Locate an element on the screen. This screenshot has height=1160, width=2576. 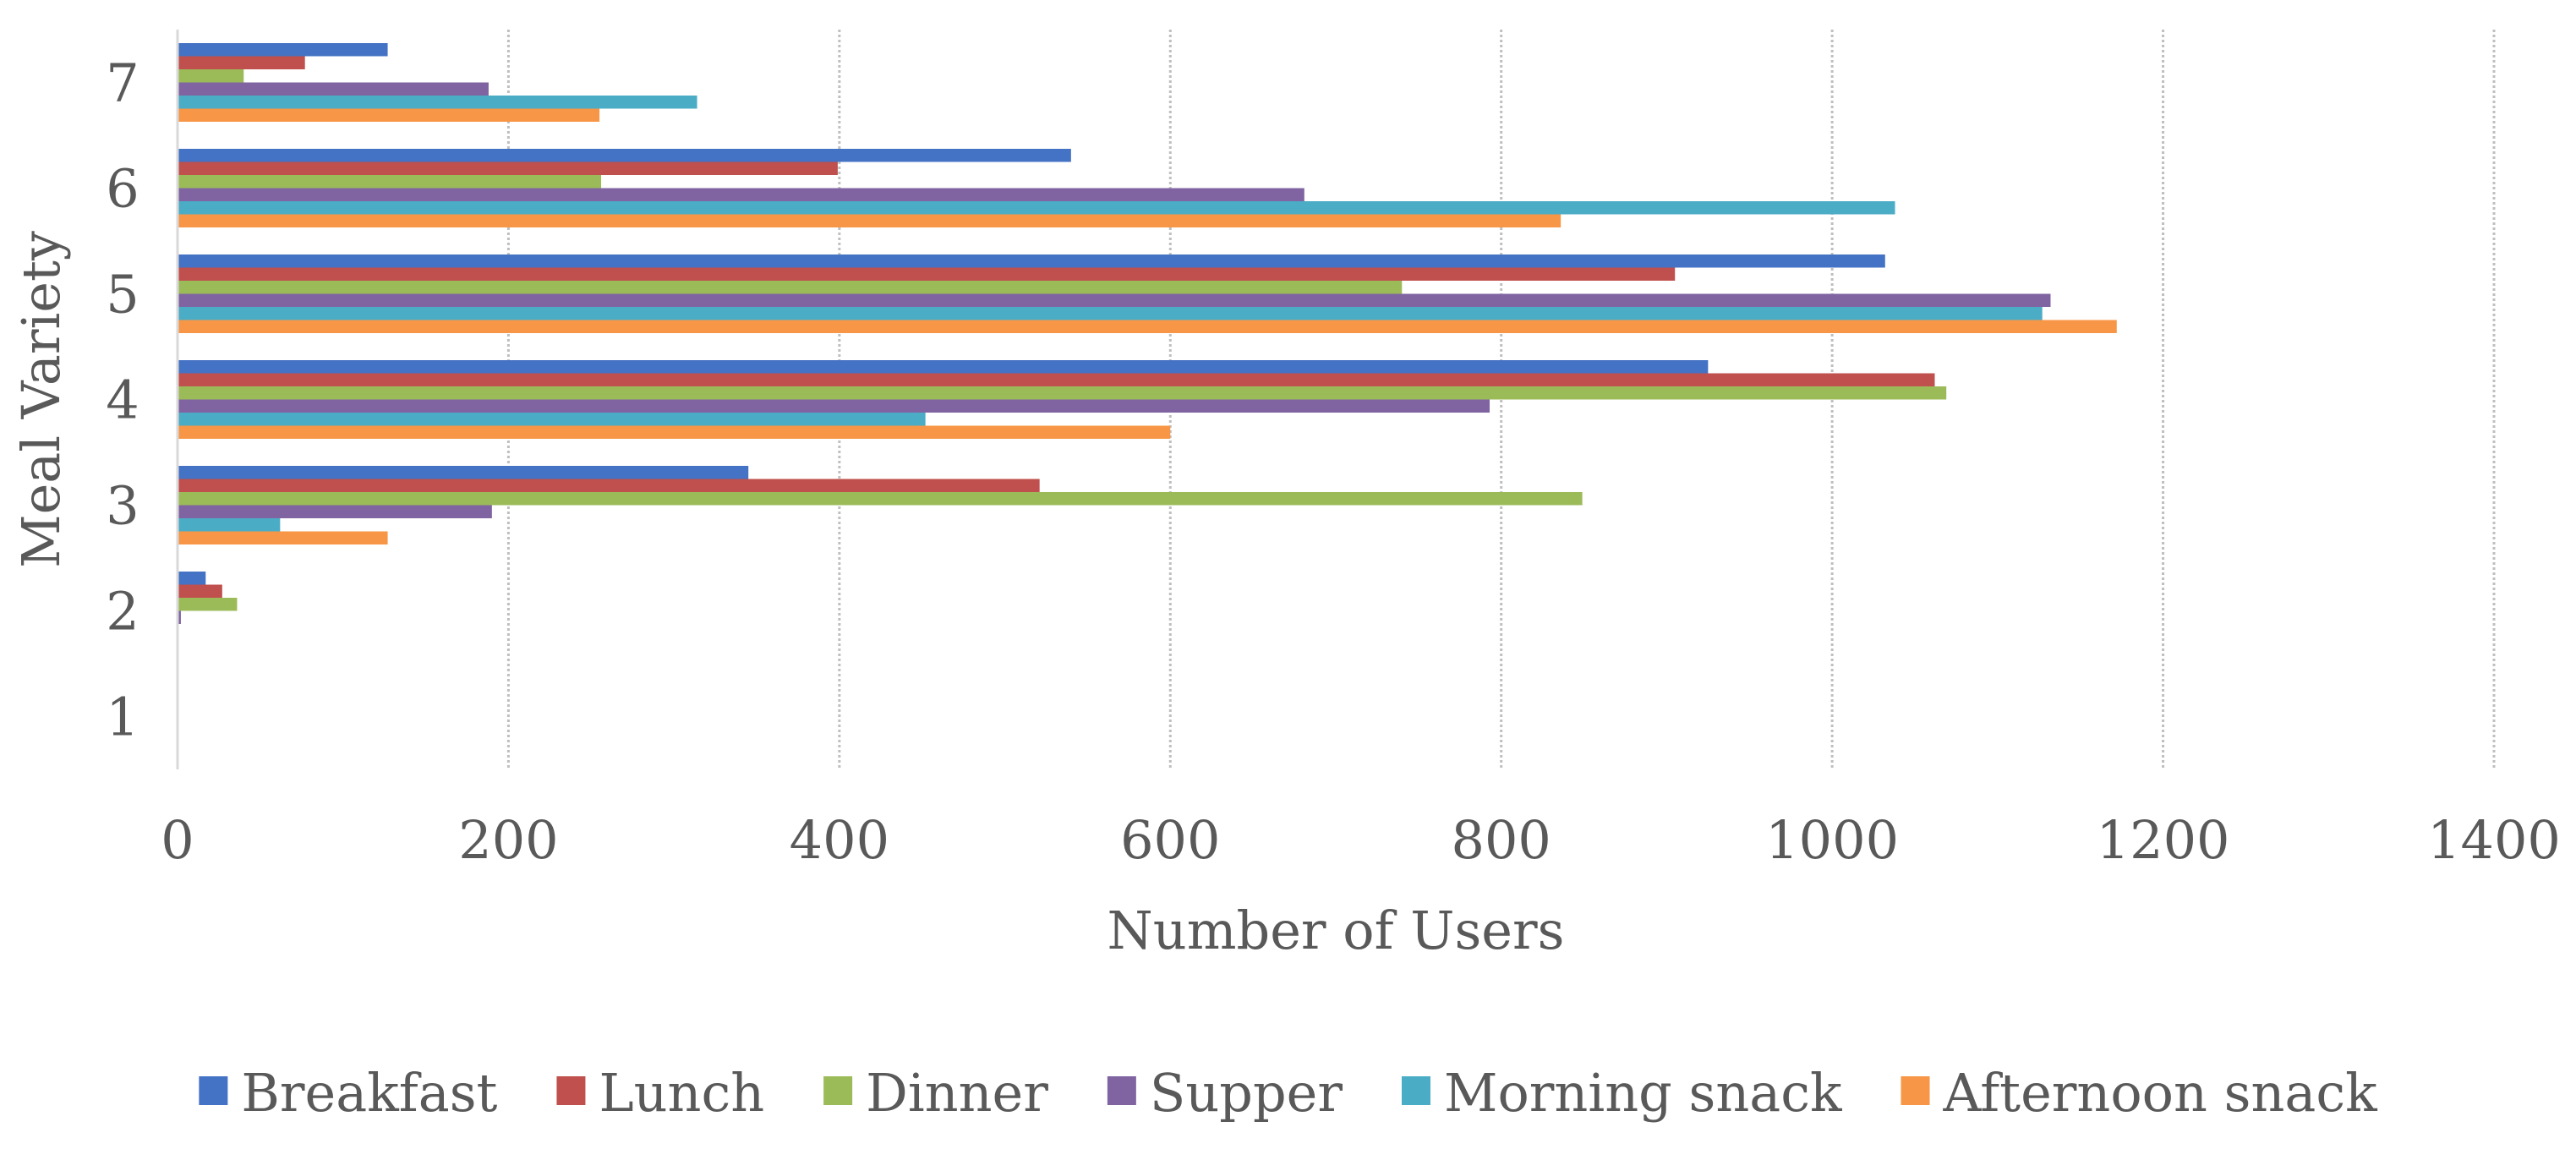
y-axis-title: Meal Variety is located at coordinates (41, 399).